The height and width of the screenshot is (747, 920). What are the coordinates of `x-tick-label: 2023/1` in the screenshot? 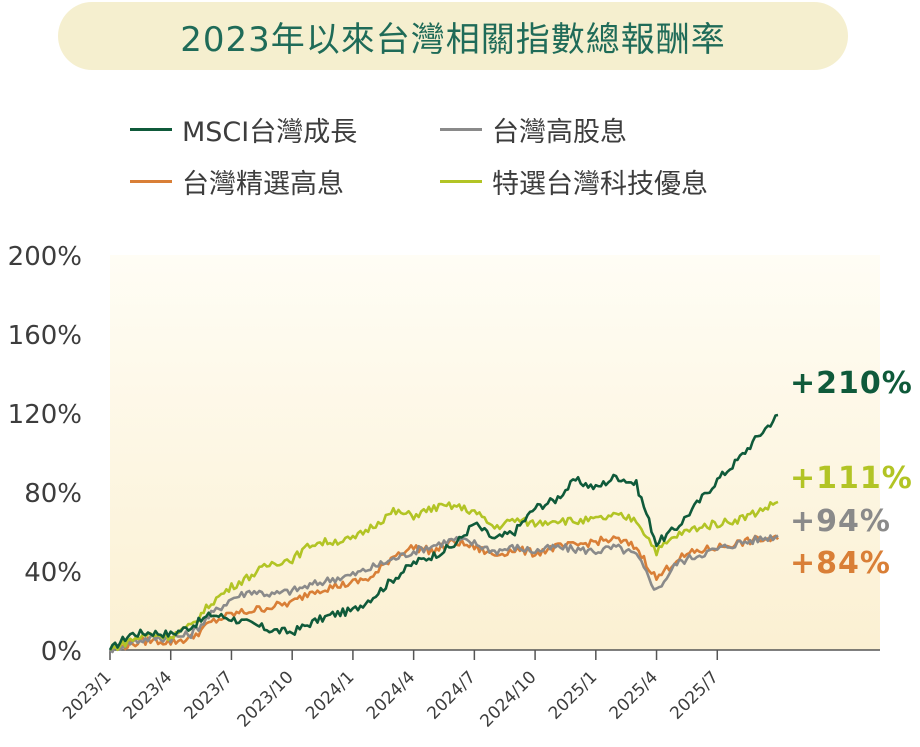 It's located at (87, 695).